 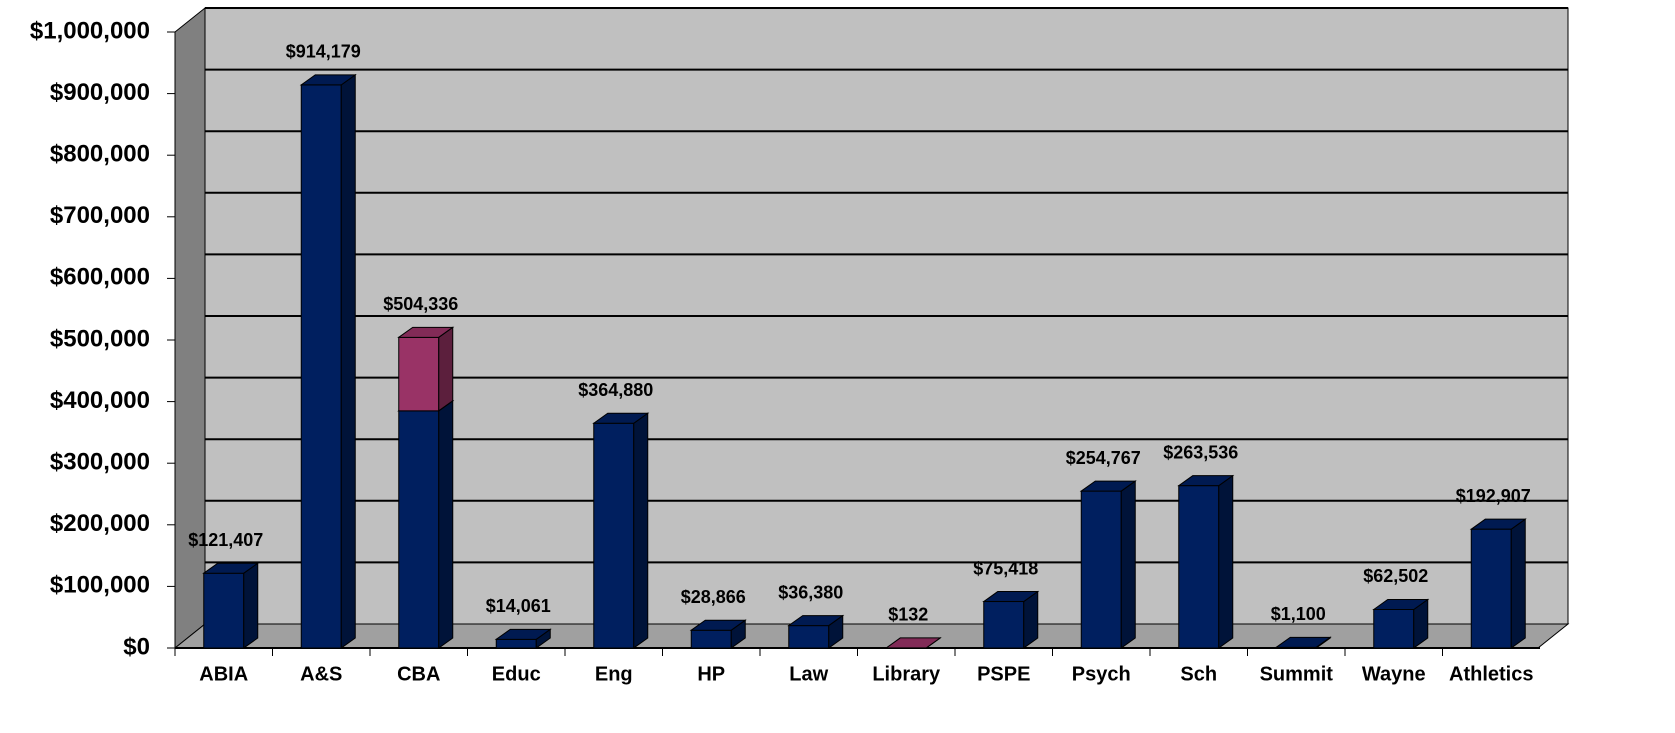 What do you see at coordinates (1005, 568) in the screenshot?
I see `data-label: $75,418` at bounding box center [1005, 568].